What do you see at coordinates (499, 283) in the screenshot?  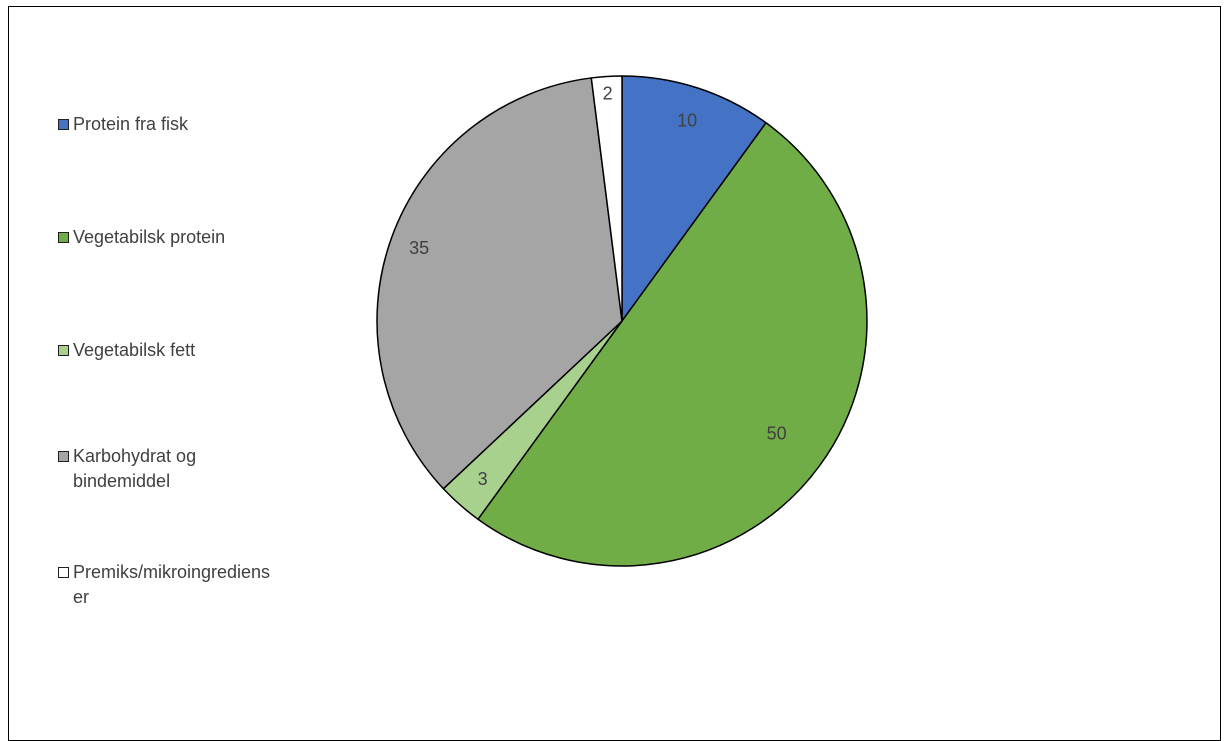 I see `pie-slice-karbohydrat-og-bindemiddel` at bounding box center [499, 283].